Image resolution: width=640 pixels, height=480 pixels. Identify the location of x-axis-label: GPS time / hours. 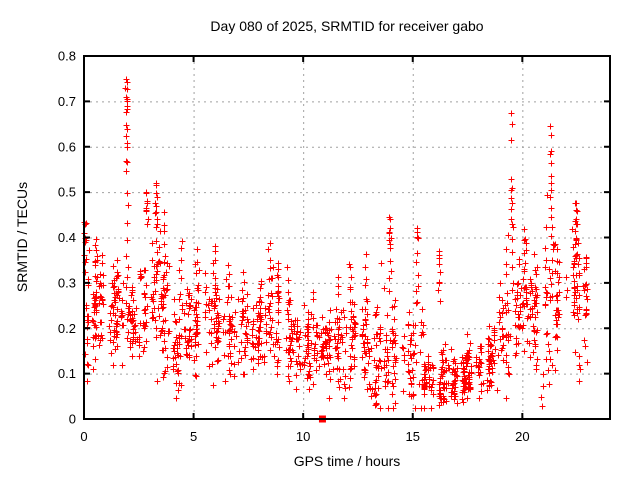
(347, 461).